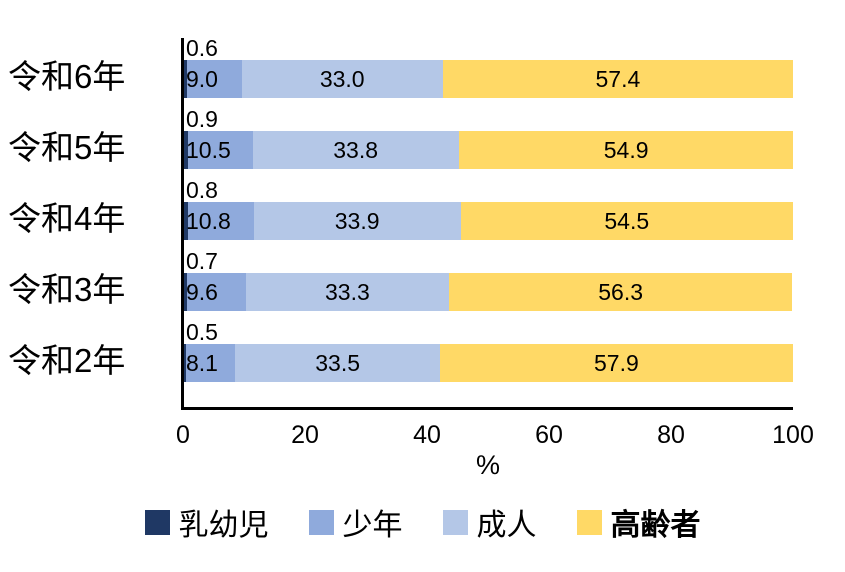 This screenshot has height=572, width=845. Describe the element at coordinates (67, 218) in the screenshot. I see `y-axis-label: 令和4年` at that location.